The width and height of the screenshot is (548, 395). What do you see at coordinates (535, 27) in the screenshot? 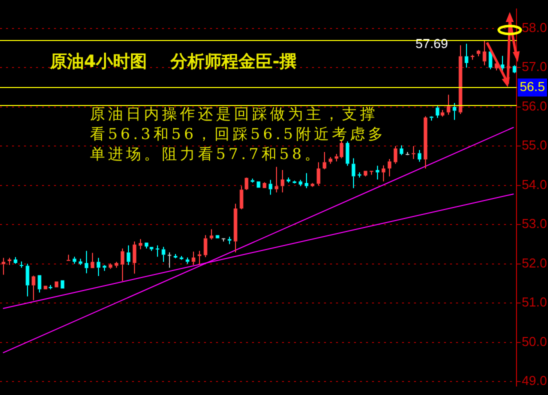
I see `y-tick-label: 58.0` at bounding box center [535, 27].